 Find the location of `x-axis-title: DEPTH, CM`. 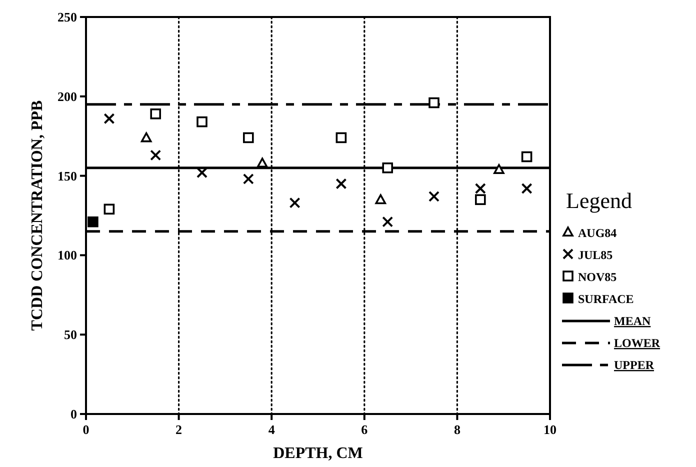

x-axis-title: DEPTH, CM is located at coordinates (318, 453).